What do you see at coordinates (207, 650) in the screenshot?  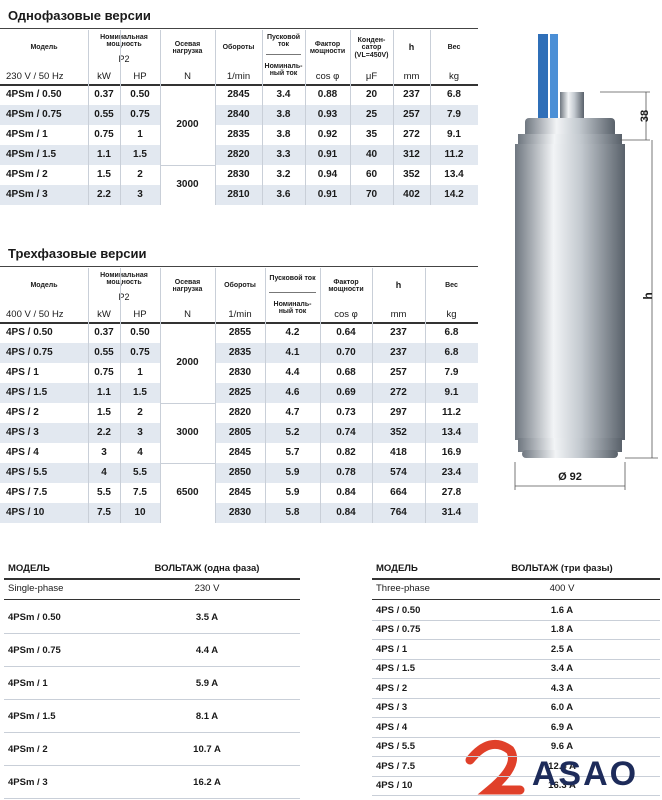 I see `current-cell: 4.4 A` at bounding box center [207, 650].